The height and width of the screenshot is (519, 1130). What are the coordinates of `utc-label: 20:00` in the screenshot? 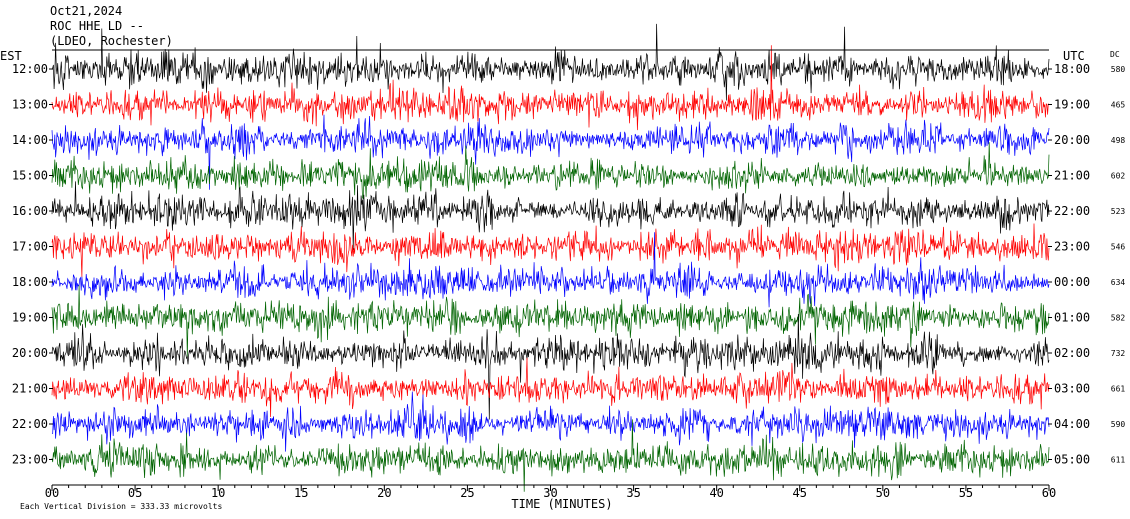 It's located at (1072, 140).